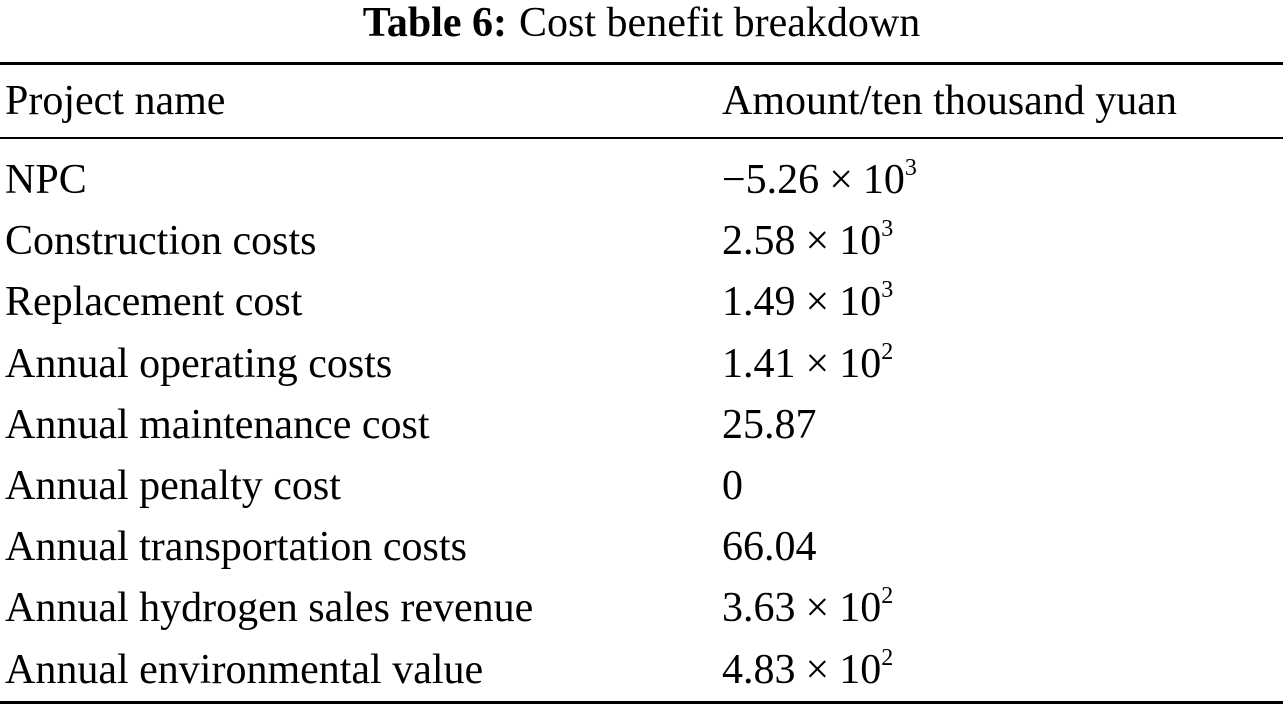 This screenshot has height=708, width=1283. What do you see at coordinates (769, 547) in the screenshot?
I see `amount-cell: 66.04` at bounding box center [769, 547].